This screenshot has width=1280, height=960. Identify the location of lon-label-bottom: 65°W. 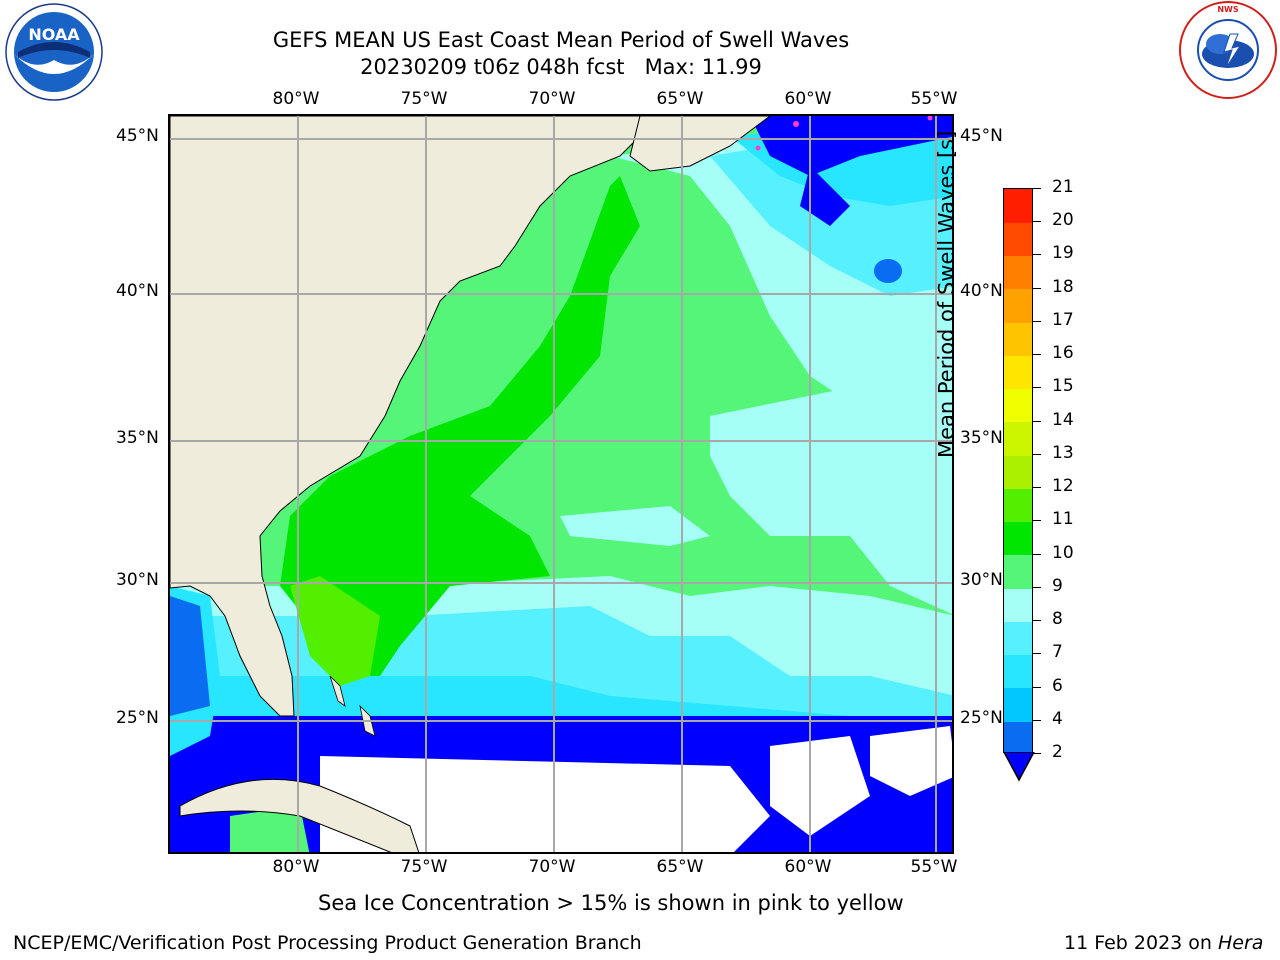
(680, 867).